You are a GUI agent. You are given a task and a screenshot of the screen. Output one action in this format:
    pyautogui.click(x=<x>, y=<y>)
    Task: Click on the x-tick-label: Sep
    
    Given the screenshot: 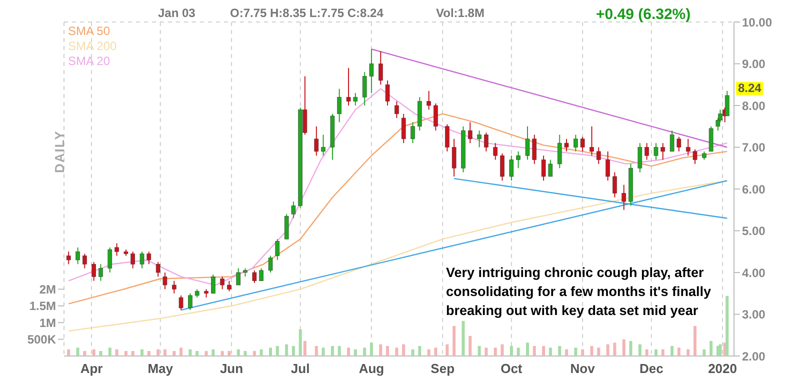 What is the action you would take?
    pyautogui.click(x=442, y=368)
    